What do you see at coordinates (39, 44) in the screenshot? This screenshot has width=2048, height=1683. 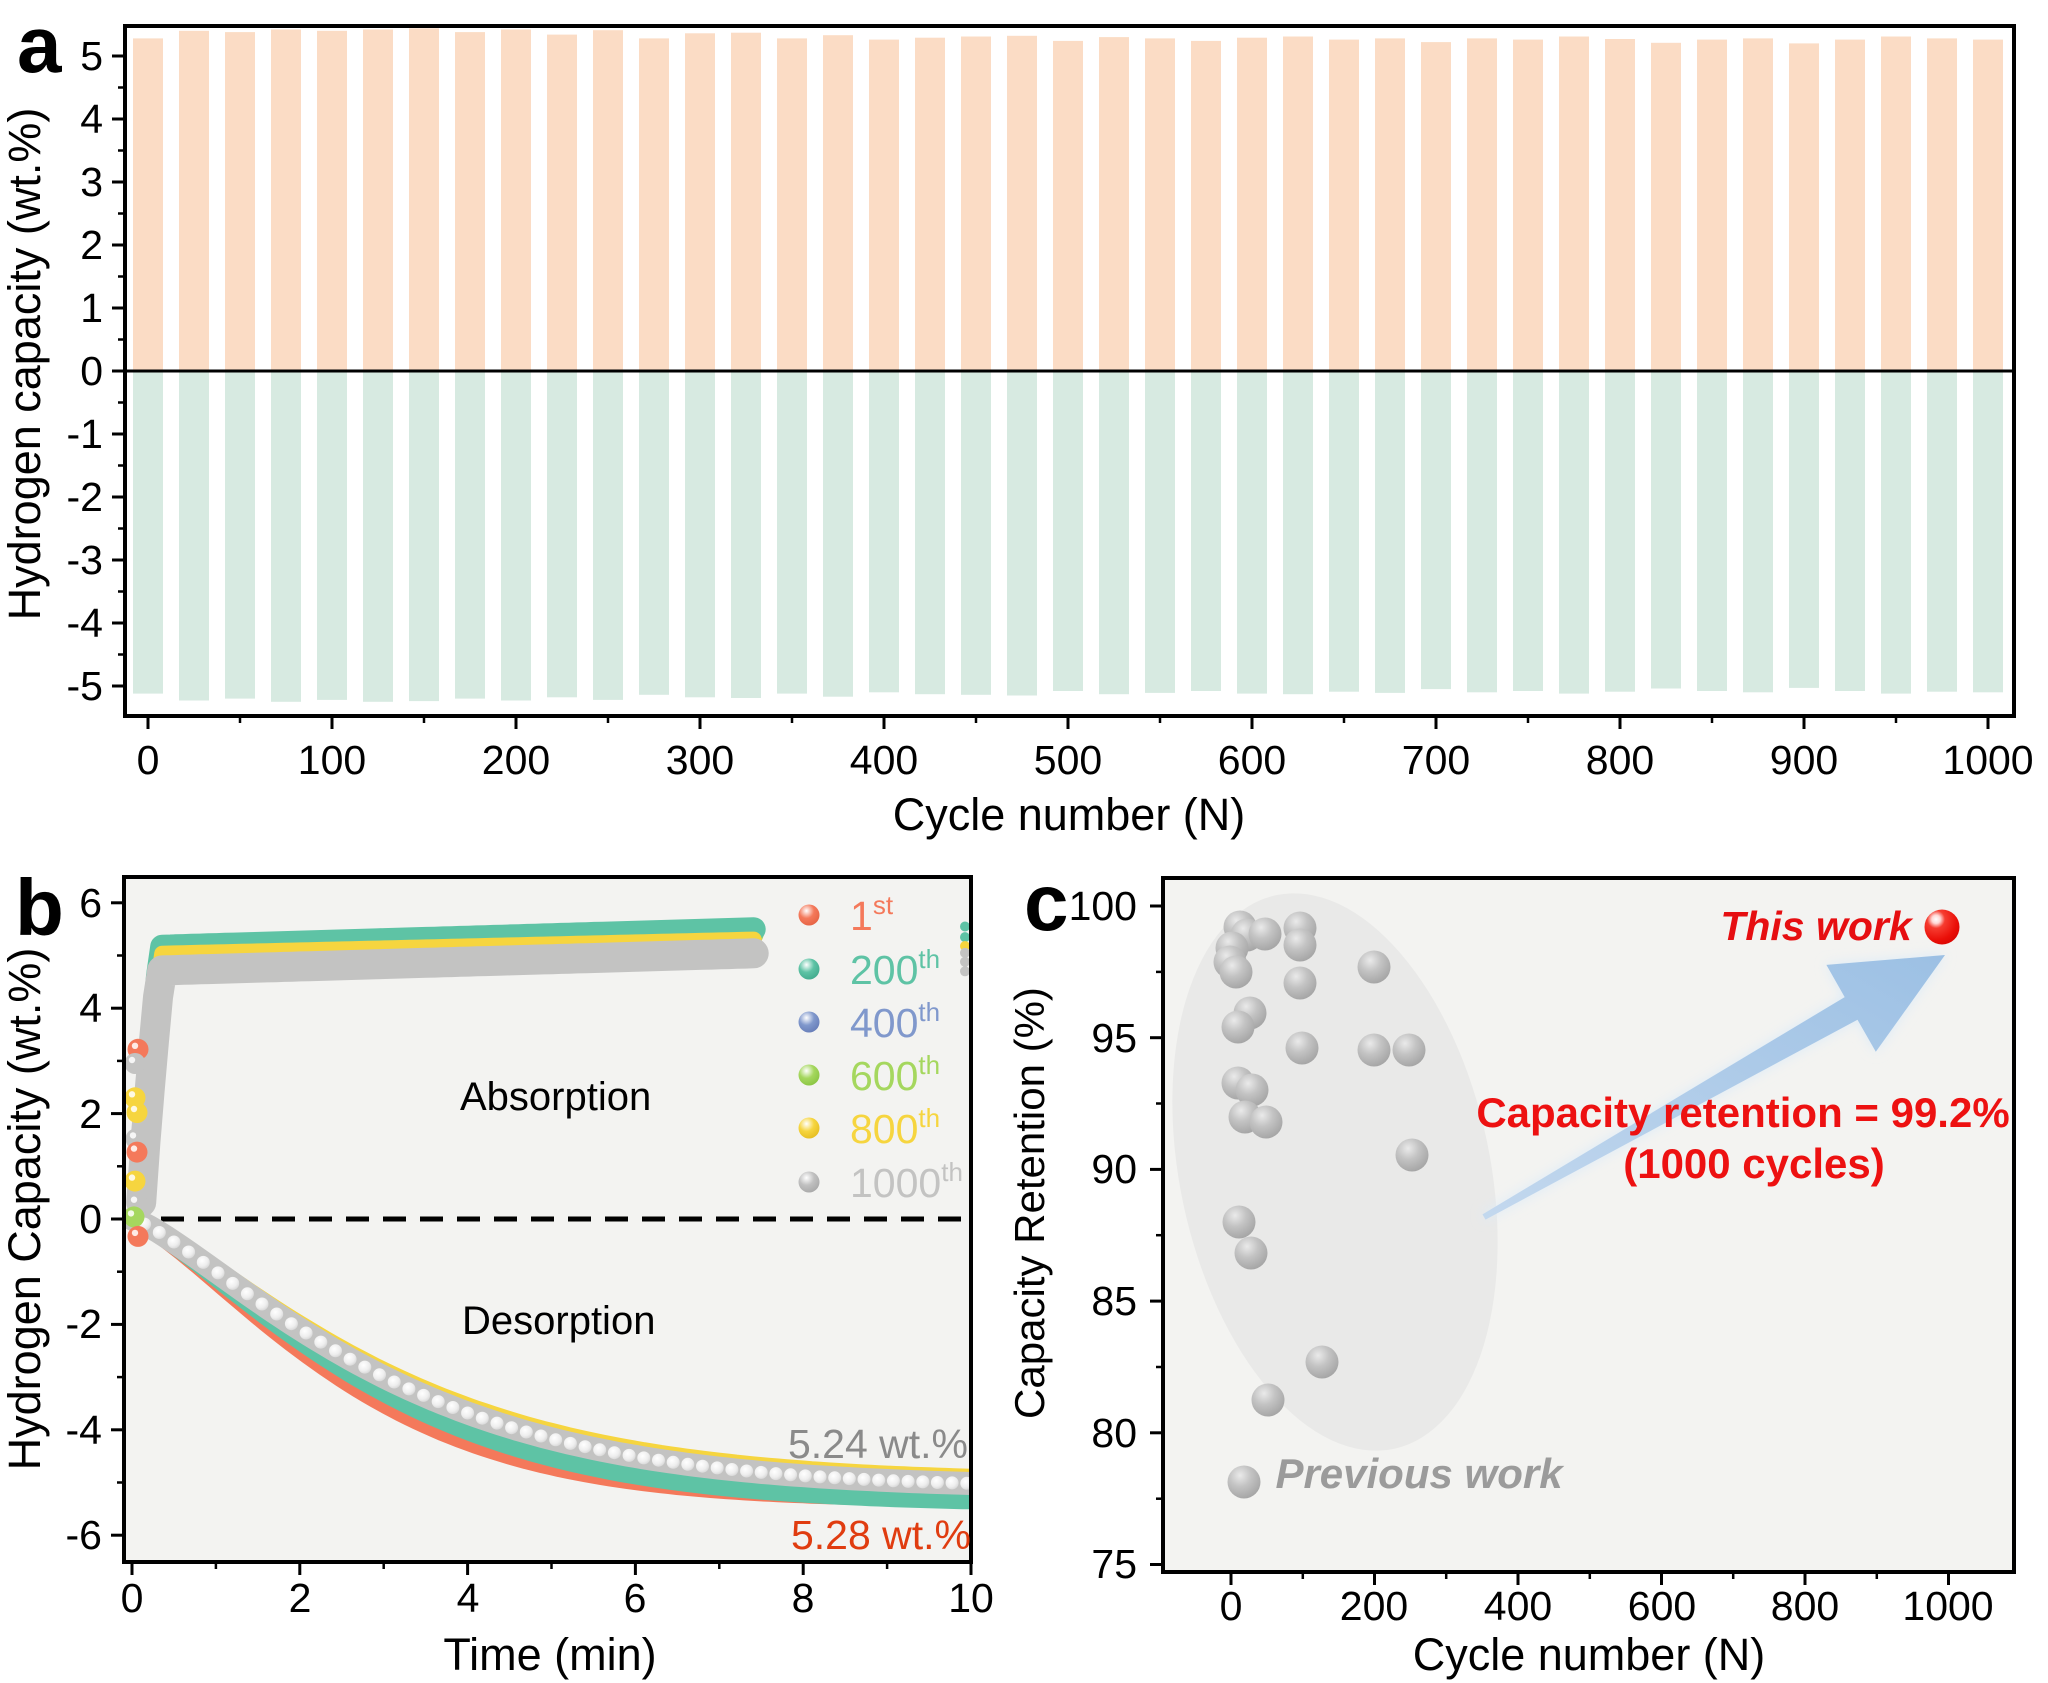 I see `svg-text: a` at bounding box center [39, 44].